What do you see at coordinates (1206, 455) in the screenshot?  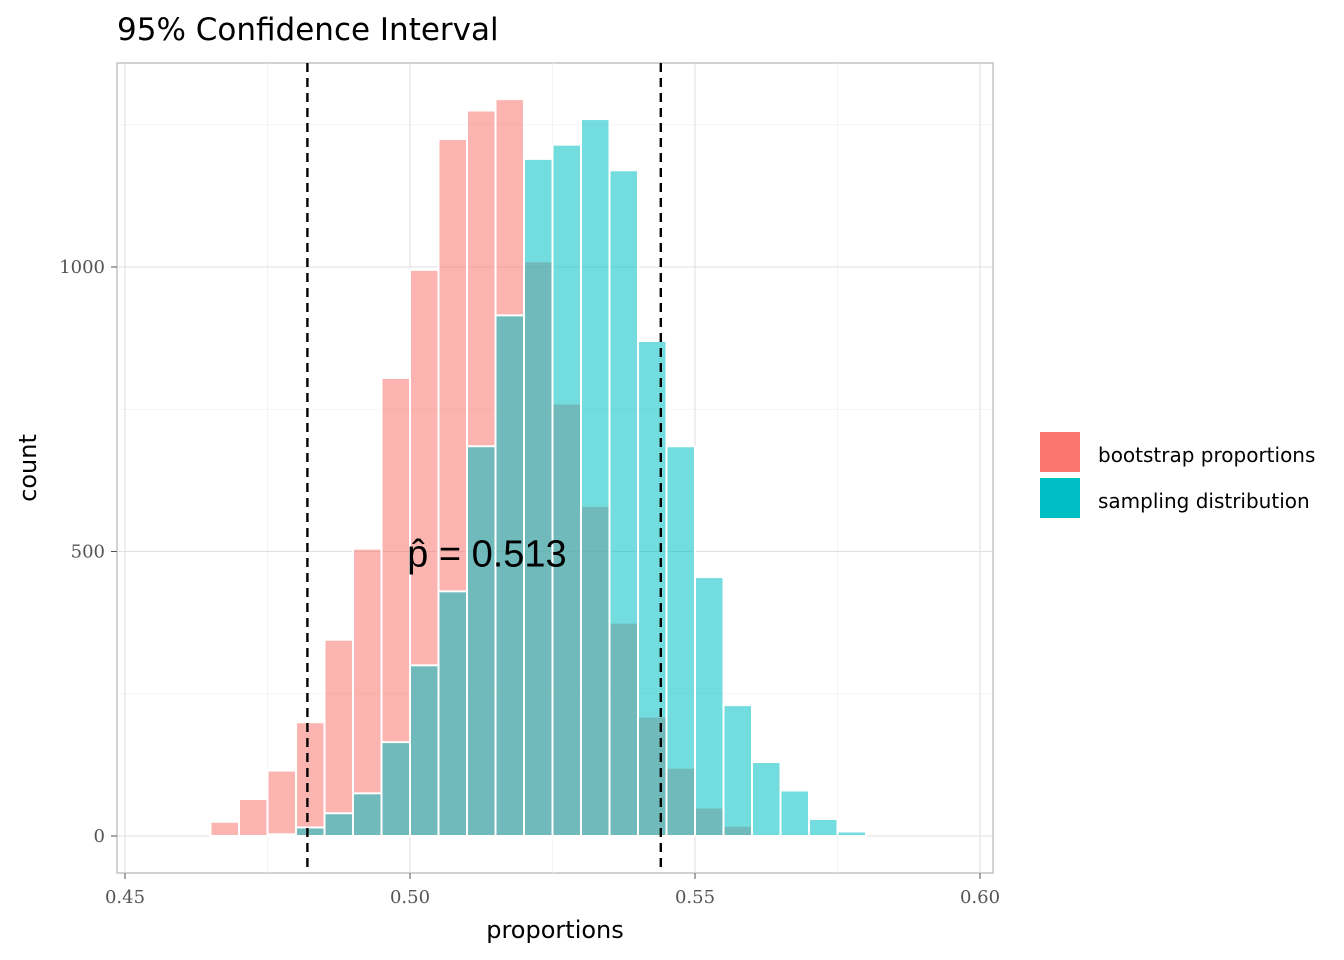 I see `legend-label-bootstrap: bootstrap proportions` at bounding box center [1206, 455].